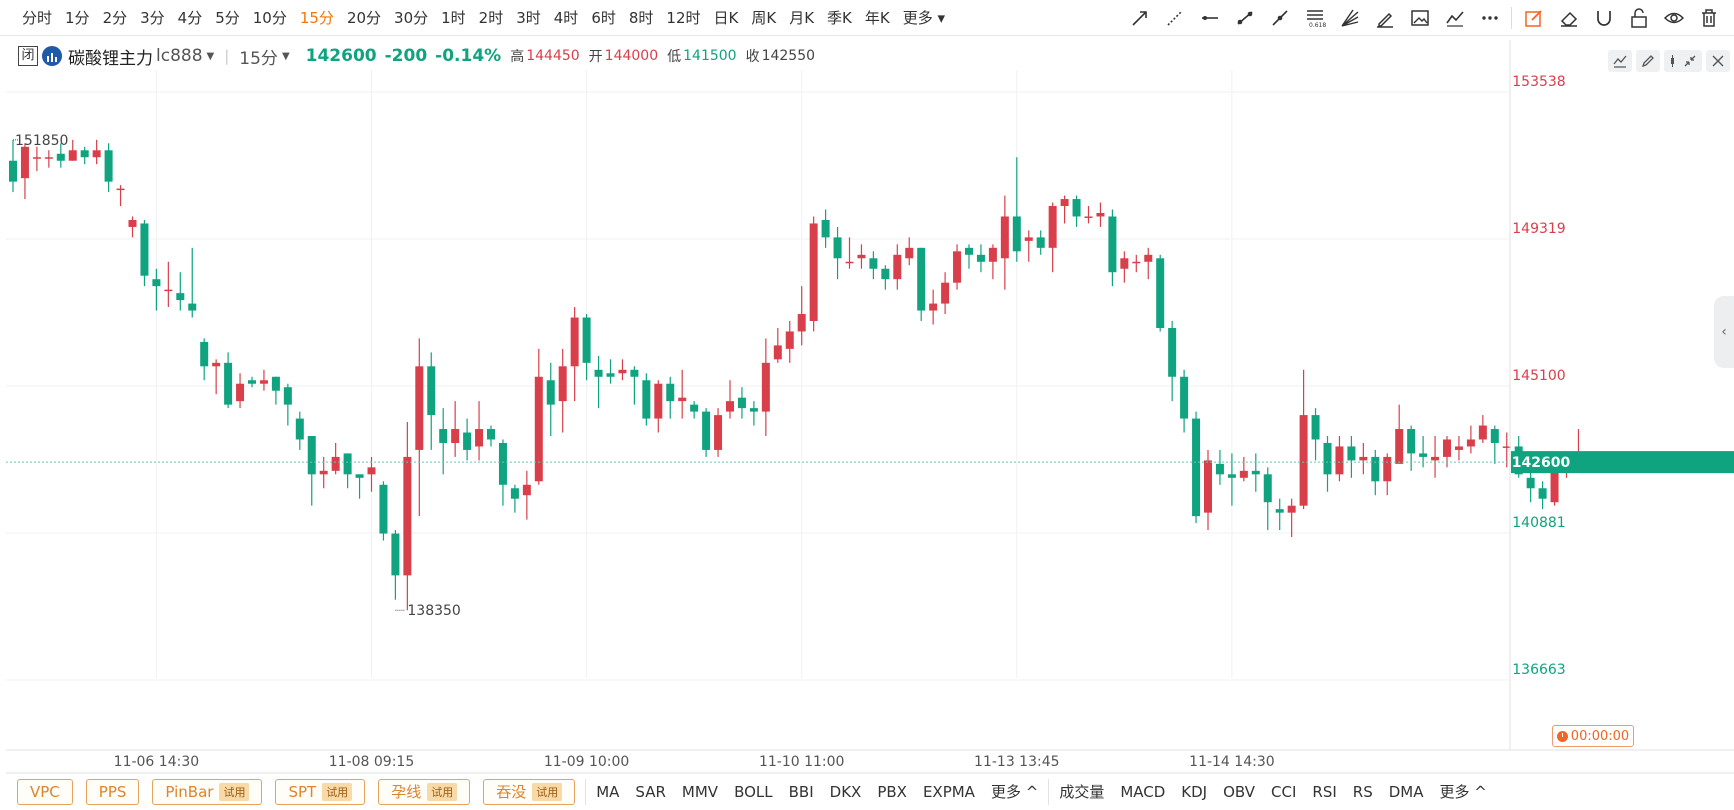 The image size is (1734, 810). I want to click on premium-indicator-4: 孕线 试用, so click(424, 791).